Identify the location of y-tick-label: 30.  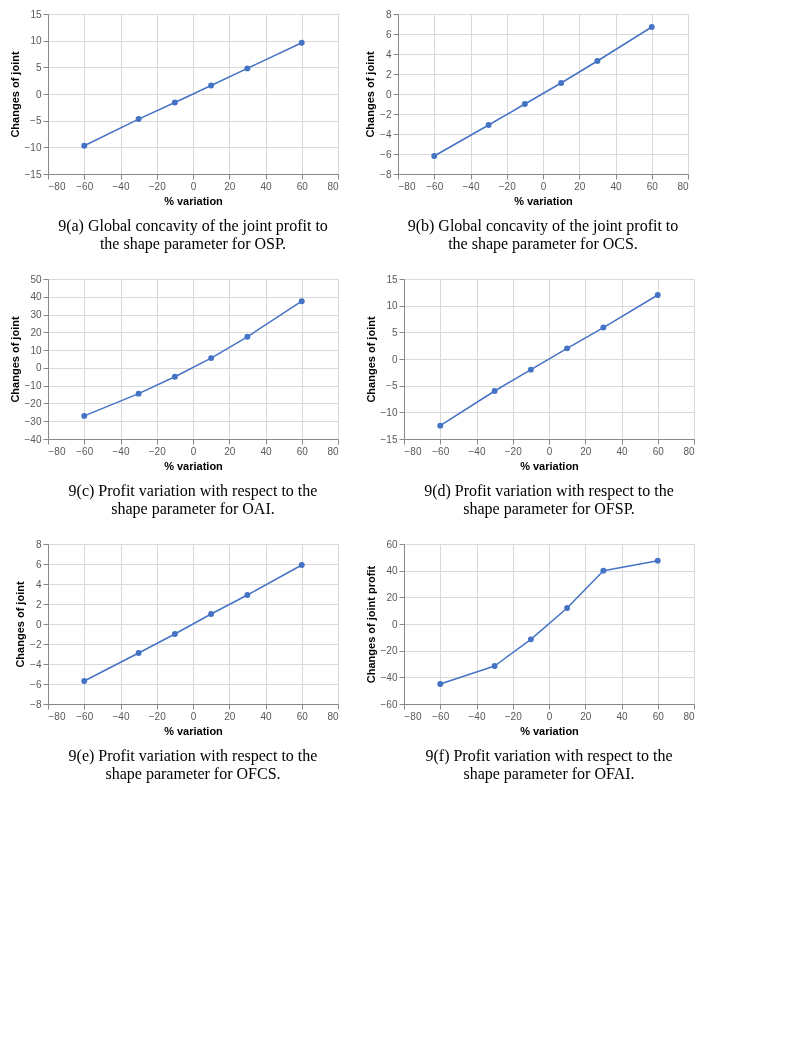
(36, 315).